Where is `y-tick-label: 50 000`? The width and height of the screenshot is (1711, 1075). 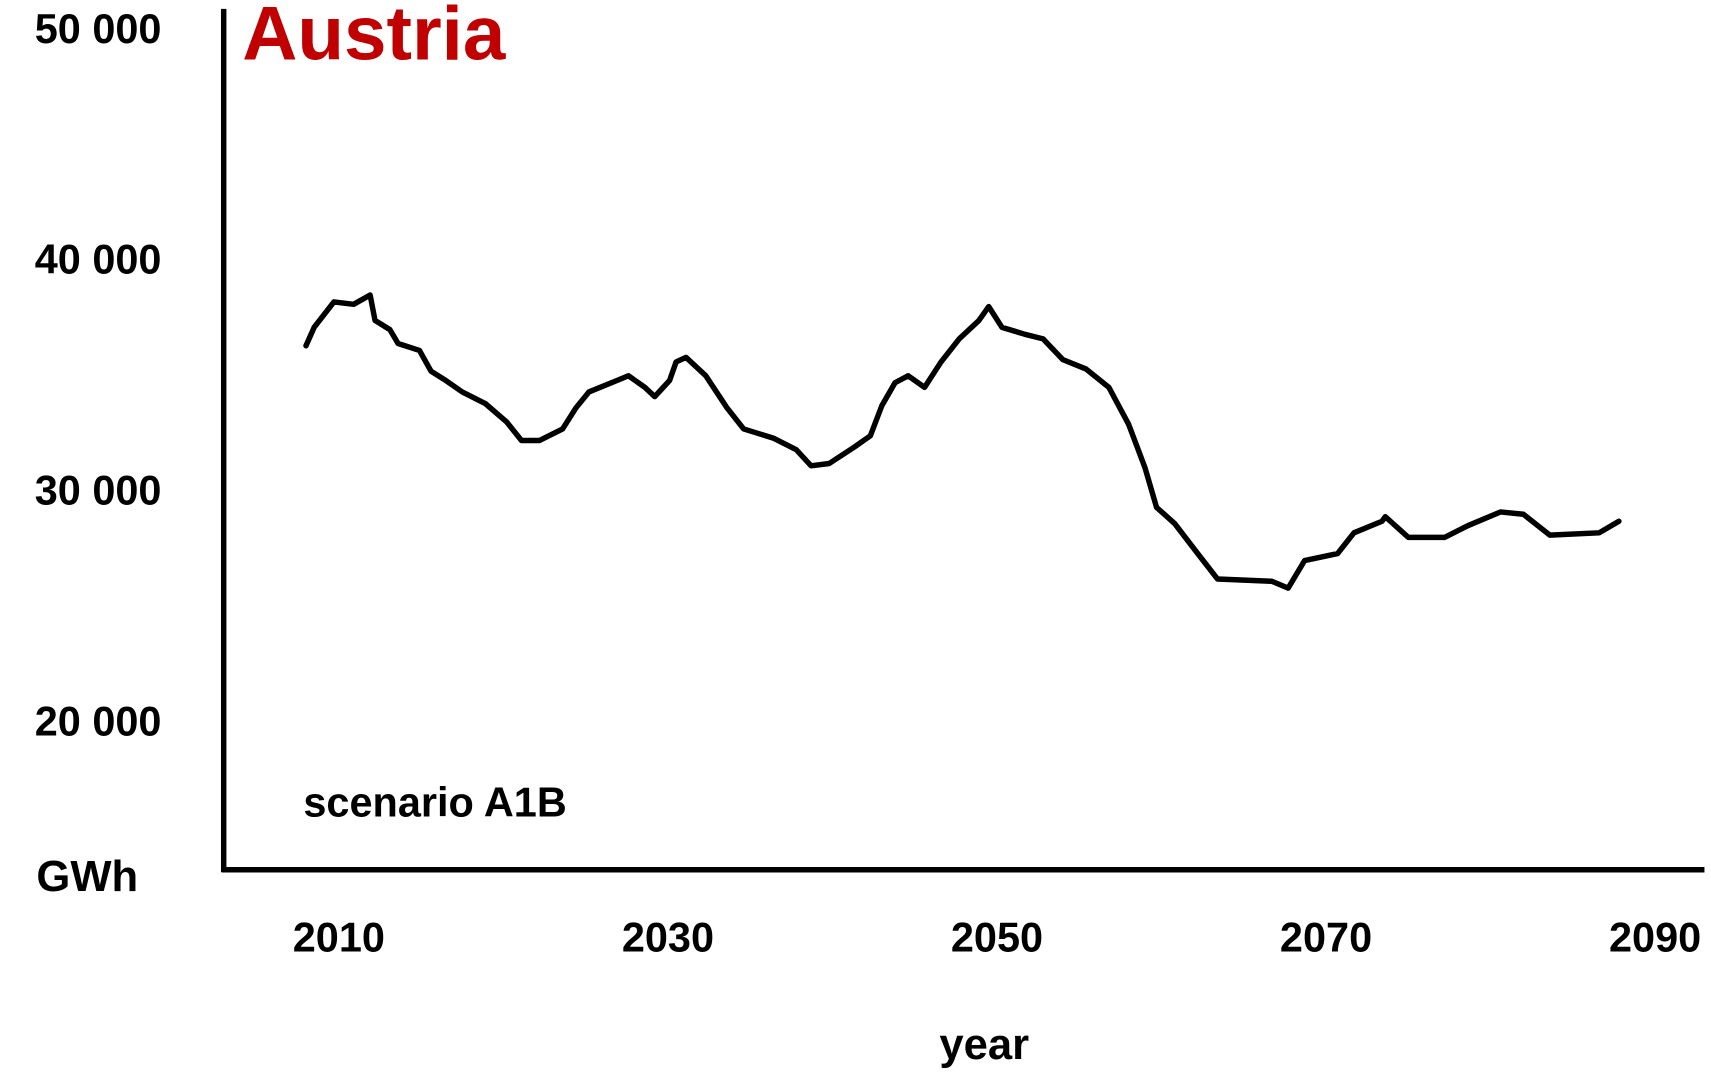 y-tick-label: 50 000 is located at coordinates (98, 28).